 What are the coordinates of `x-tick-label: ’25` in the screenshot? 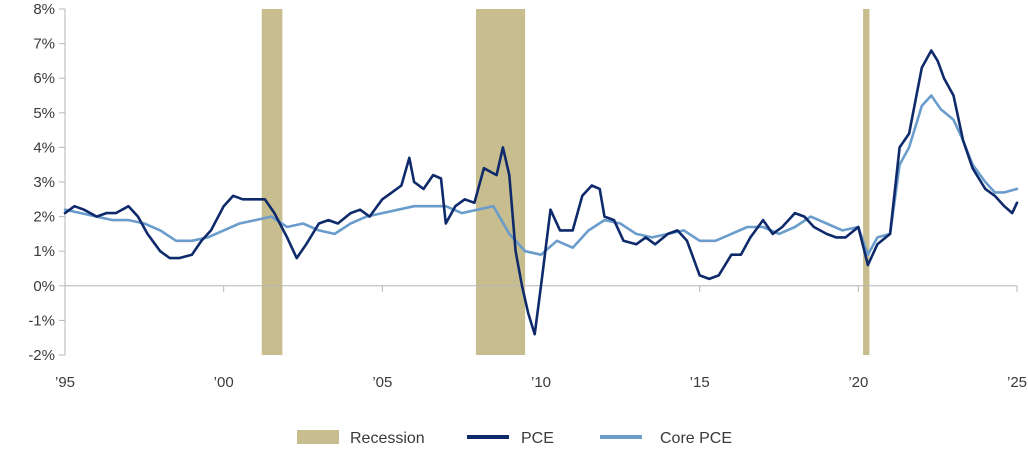 It's located at (1017, 382).